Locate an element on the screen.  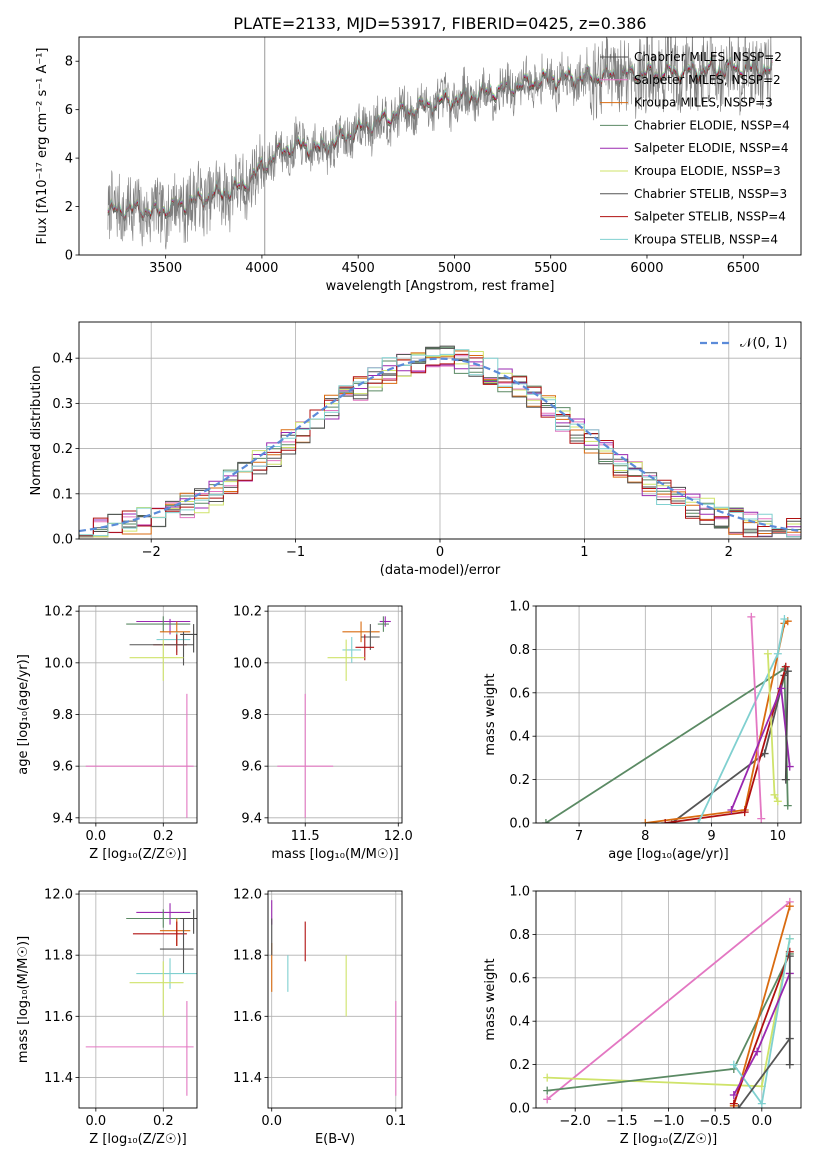
ticks: −2.0 −1.5 −1.0 −0.5 0.0 0.0 0.2 0.4 0.6 0.8 1.0 is located at coordinates (640, 1007).